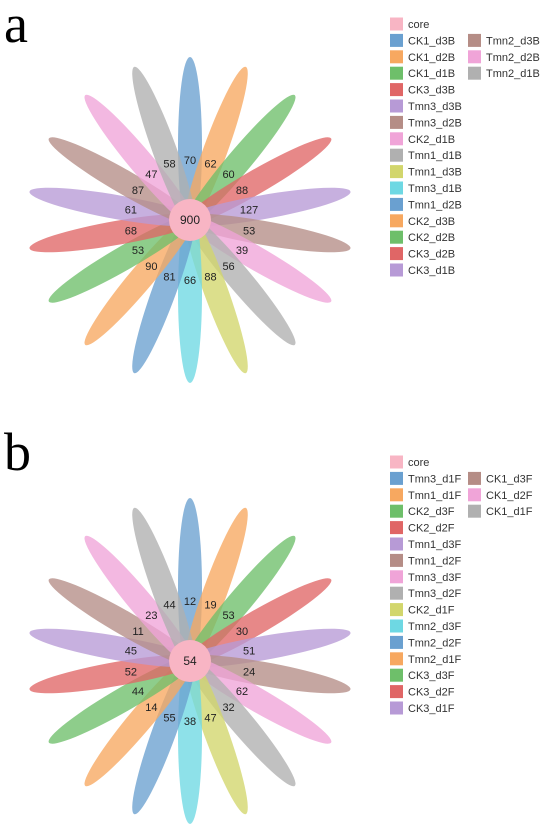 Image resolution: width=550 pixels, height=837 pixels. Describe the element at coordinates (249, 672) in the screenshot. I see `petal-value-Tmn1_d2F: 24` at that location.